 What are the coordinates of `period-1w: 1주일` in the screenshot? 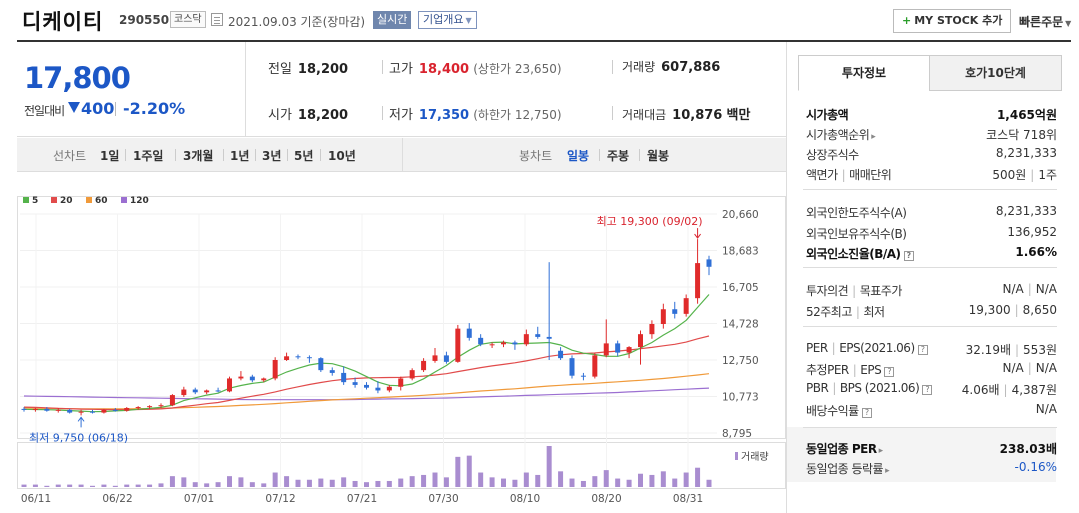 It's located at (148, 156).